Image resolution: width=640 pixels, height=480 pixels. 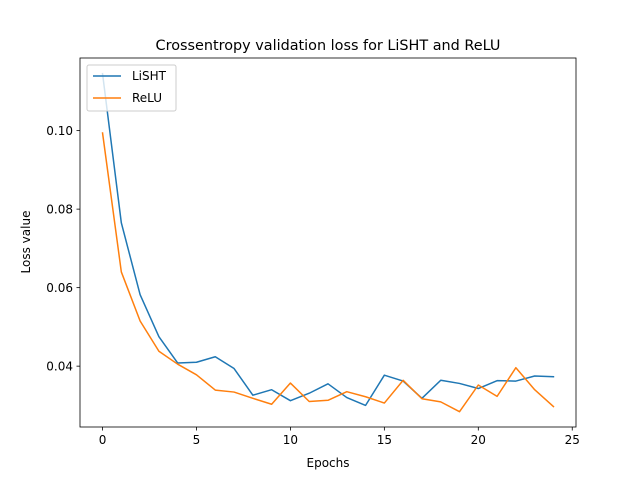 I want to click on y-tick-label: 0.04, so click(x=59, y=366).